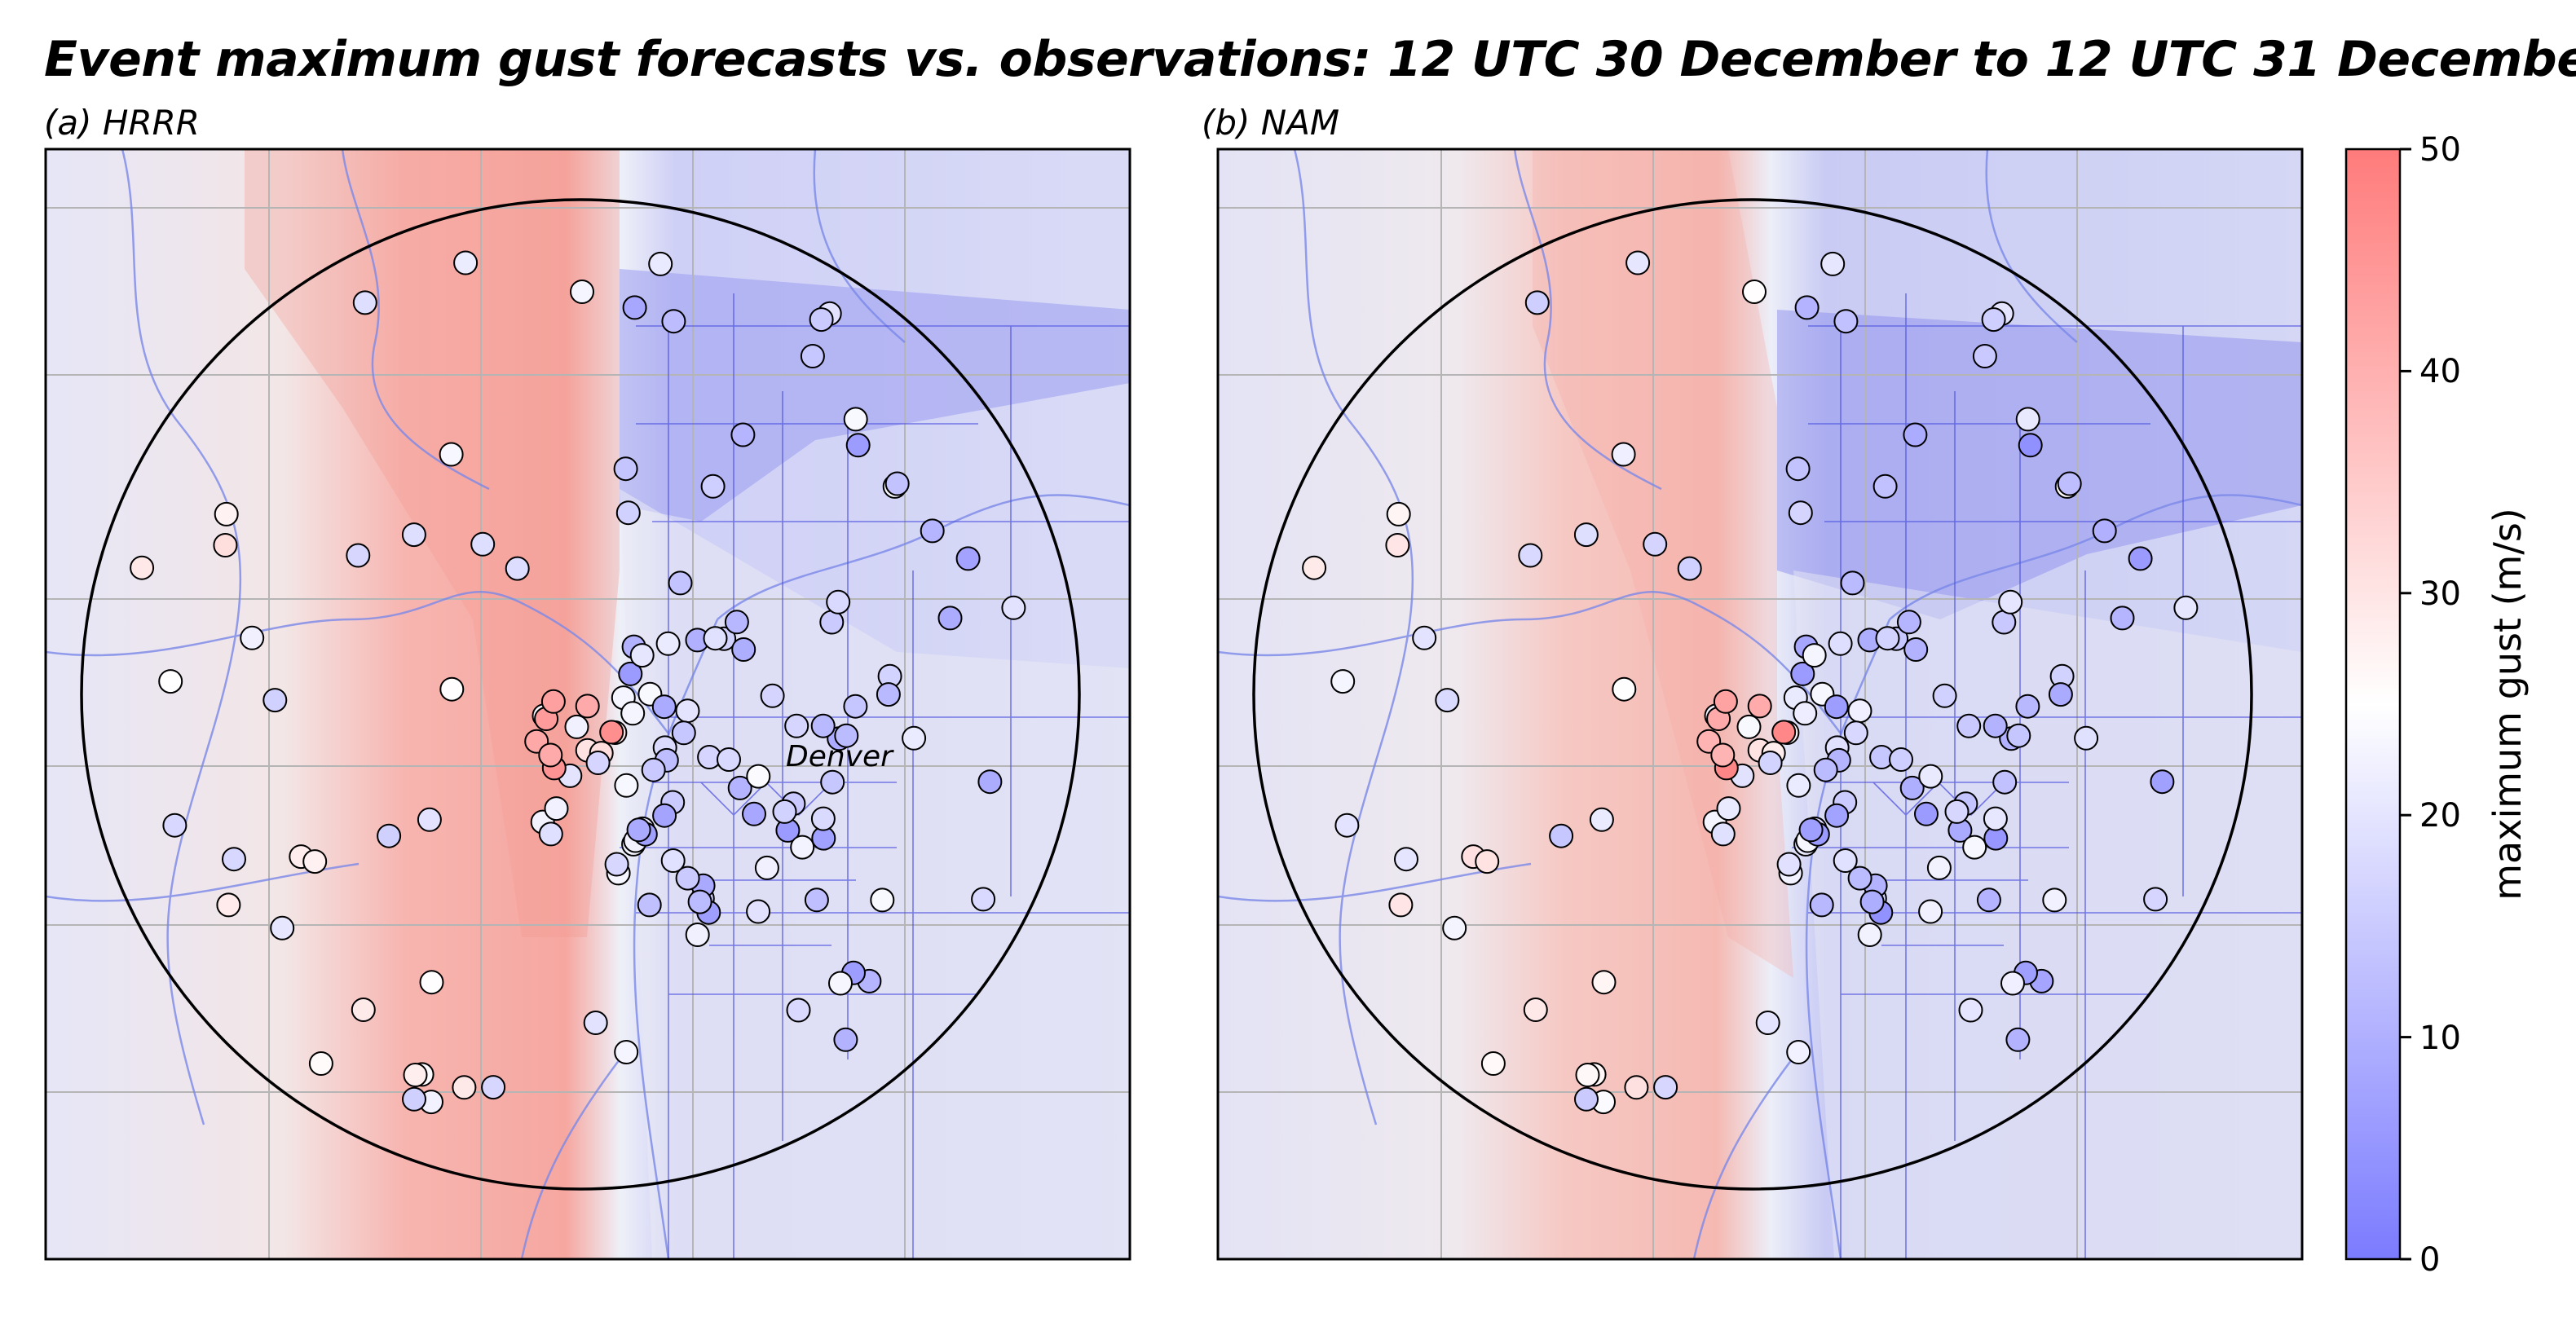  What do you see at coordinates (2047, 914) in the screenshot?
I see `plains-region-b` at bounding box center [2047, 914].